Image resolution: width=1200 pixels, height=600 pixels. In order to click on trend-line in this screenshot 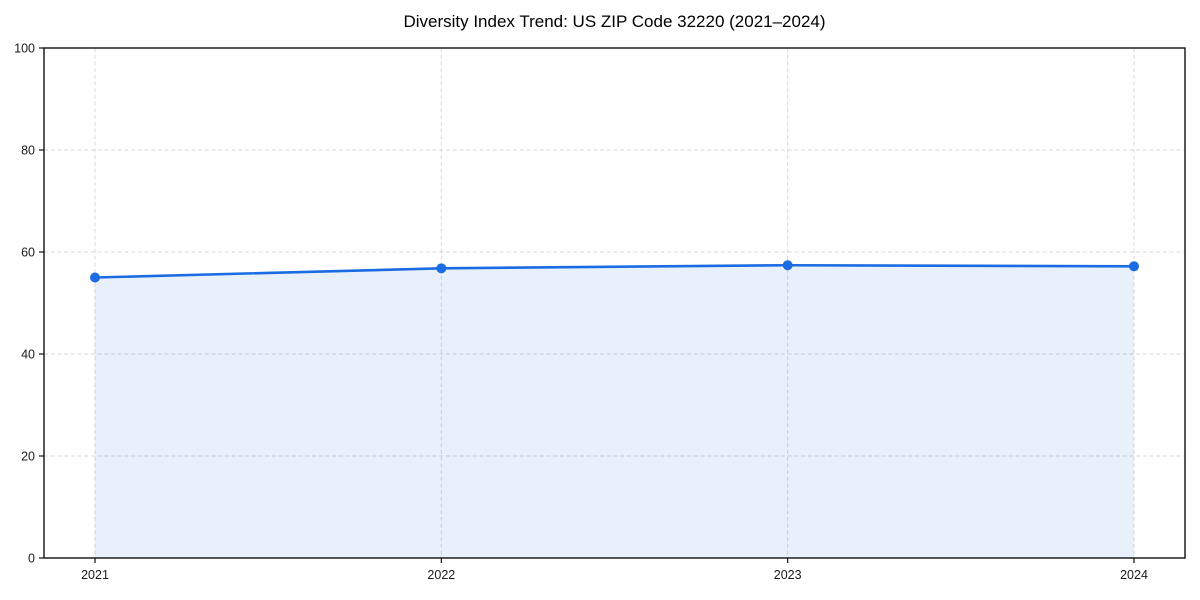, I will do `click(614, 271)`.